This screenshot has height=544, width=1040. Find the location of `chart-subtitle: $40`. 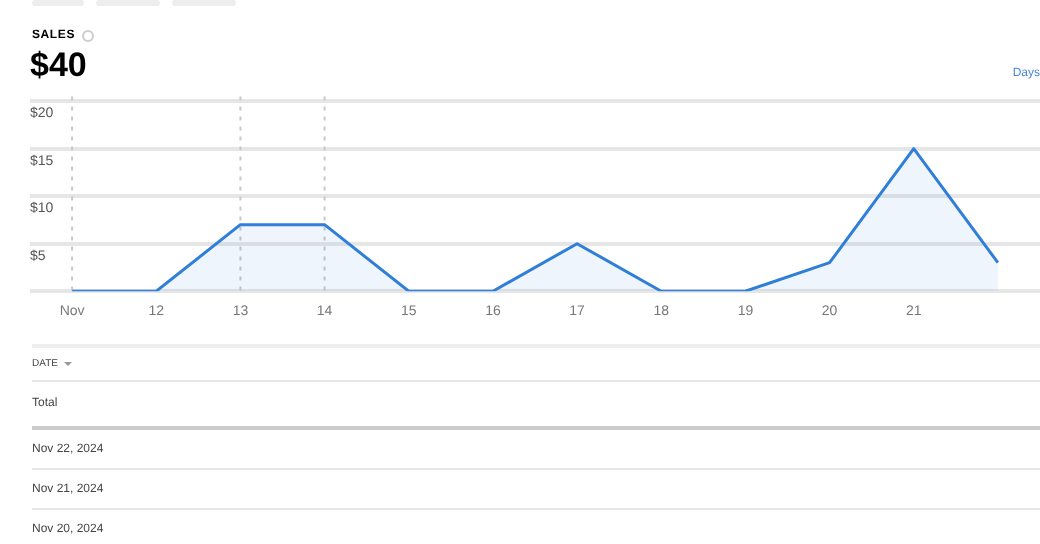

chart-subtitle: $40 is located at coordinates (58, 66).